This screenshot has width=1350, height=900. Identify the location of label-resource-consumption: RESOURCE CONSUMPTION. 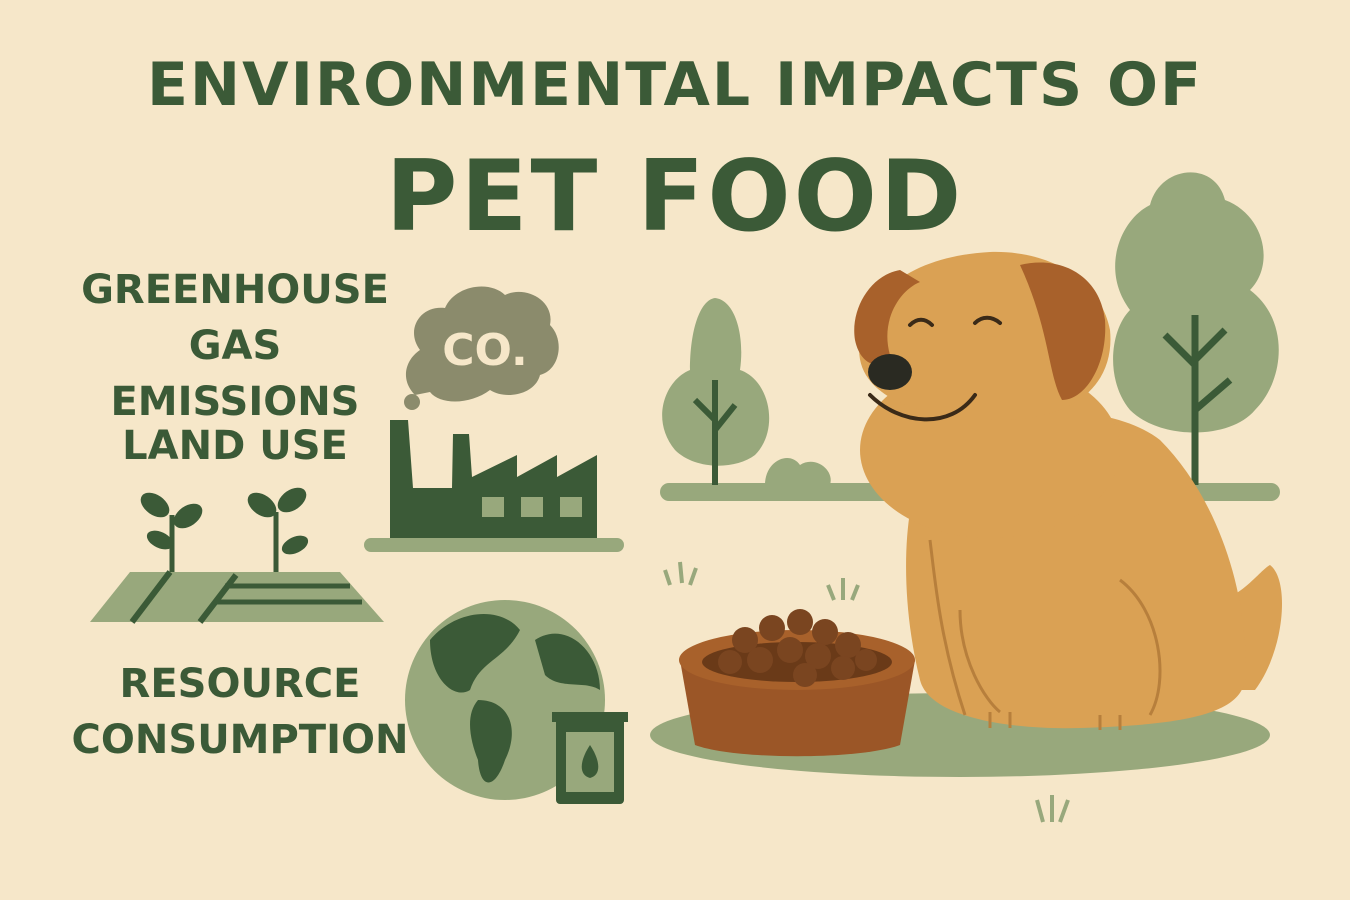
(240, 712).